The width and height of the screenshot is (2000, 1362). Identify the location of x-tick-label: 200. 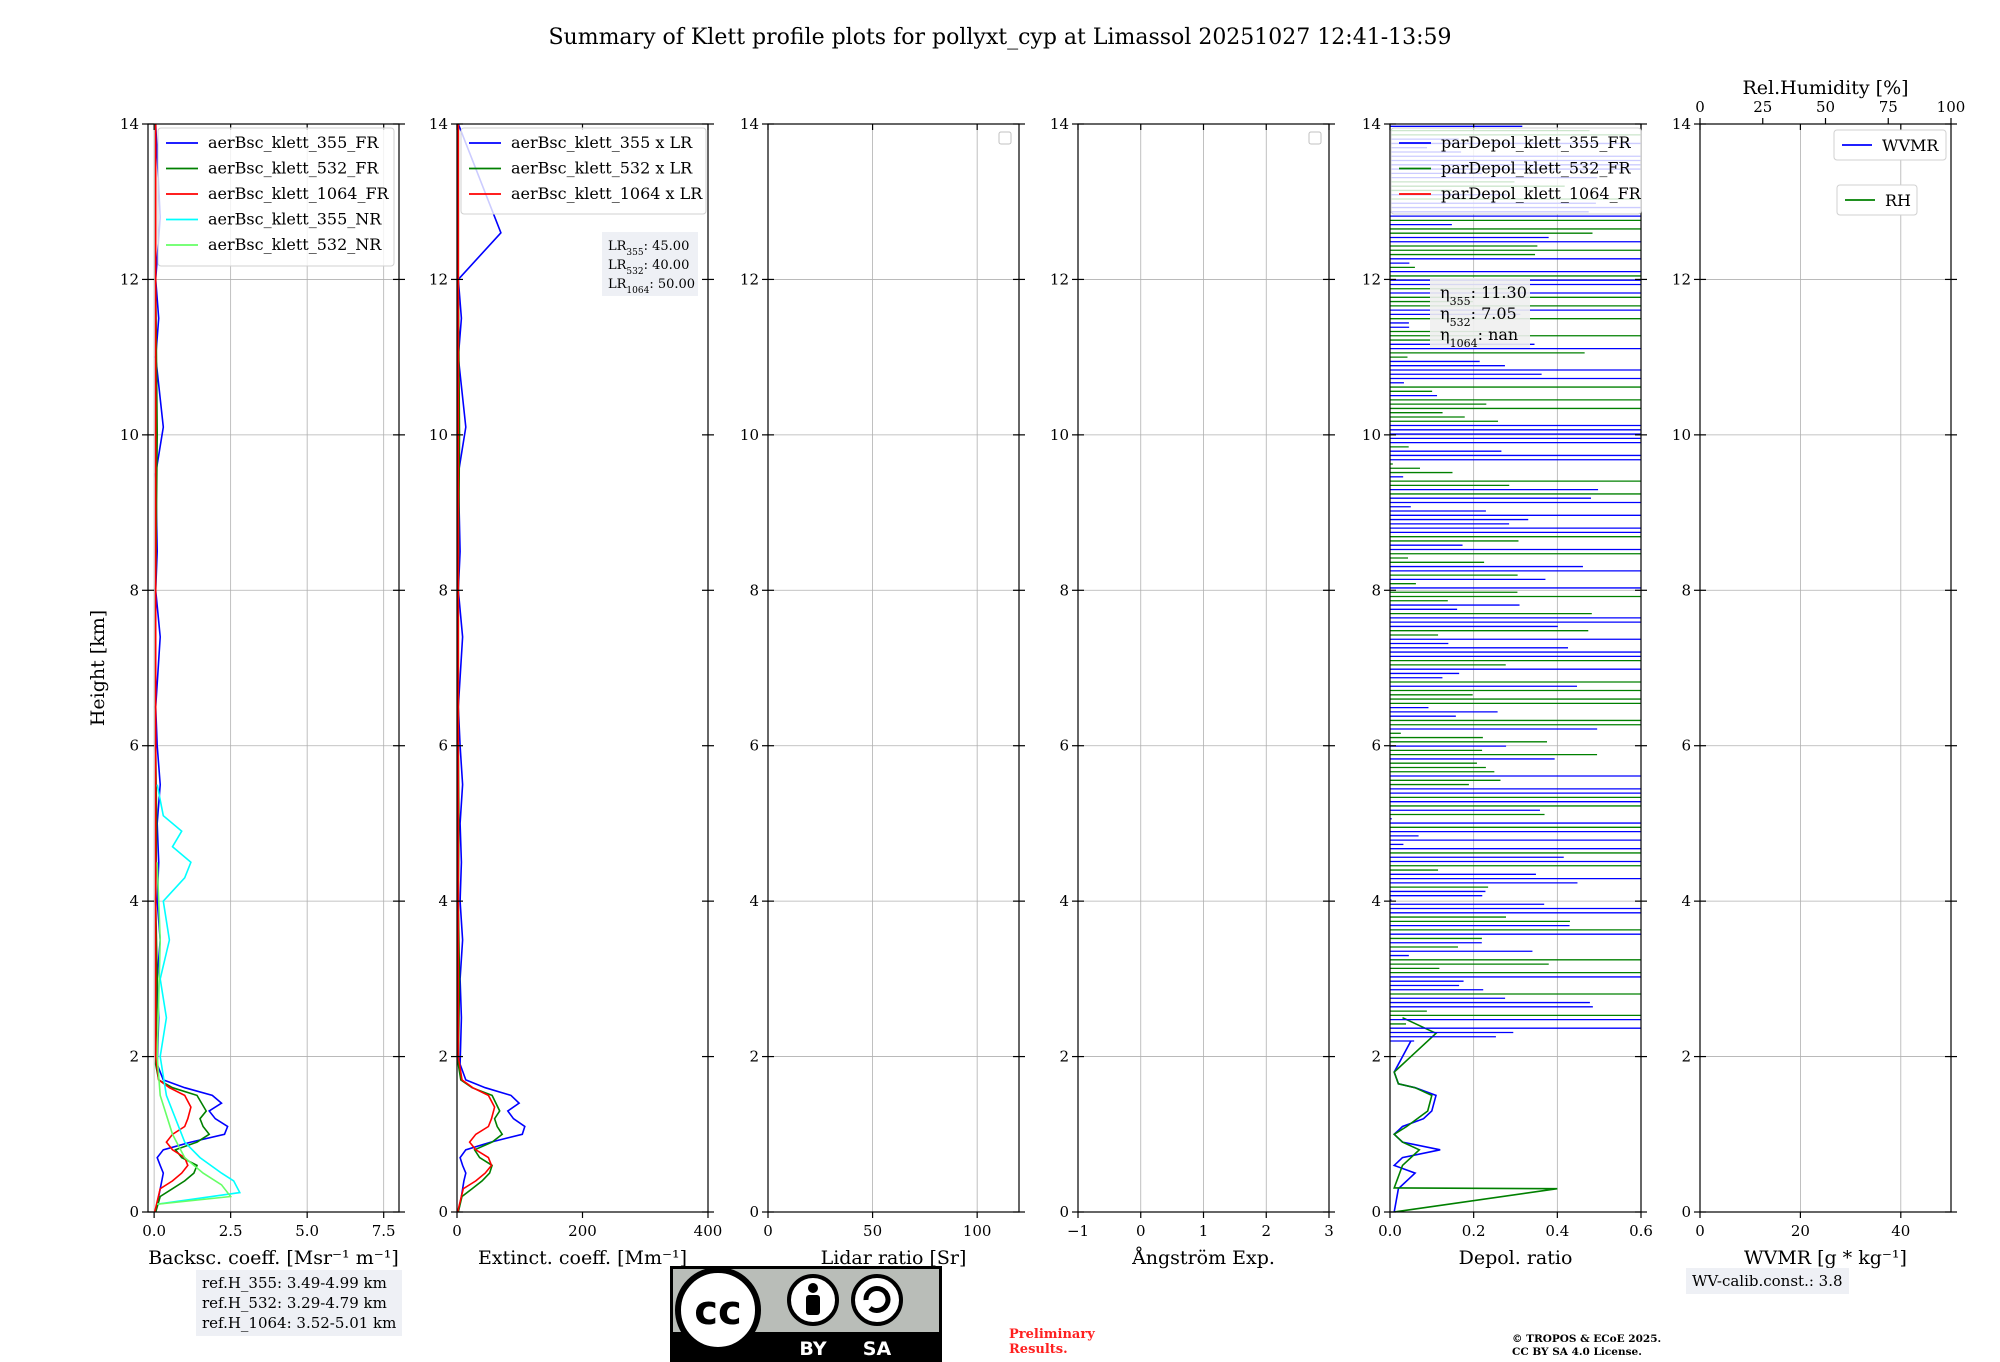
(582, 1231).